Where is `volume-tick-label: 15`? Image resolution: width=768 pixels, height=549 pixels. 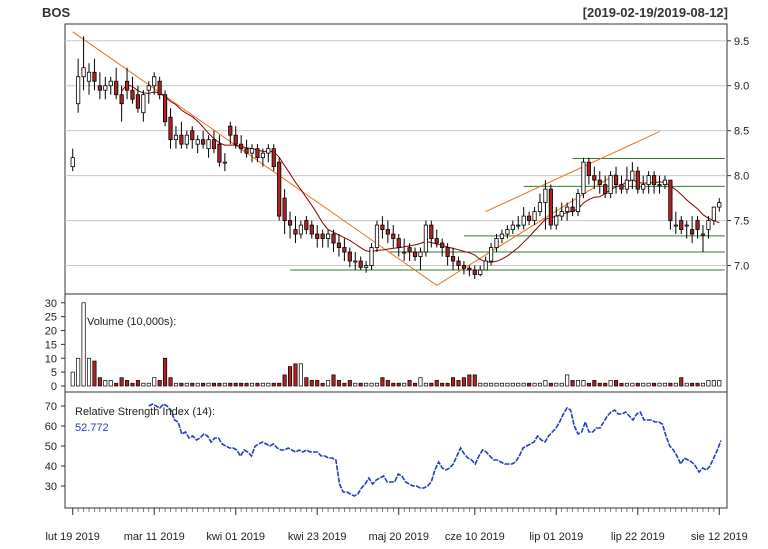
volume-tick-label: 15 is located at coordinates (51, 345).